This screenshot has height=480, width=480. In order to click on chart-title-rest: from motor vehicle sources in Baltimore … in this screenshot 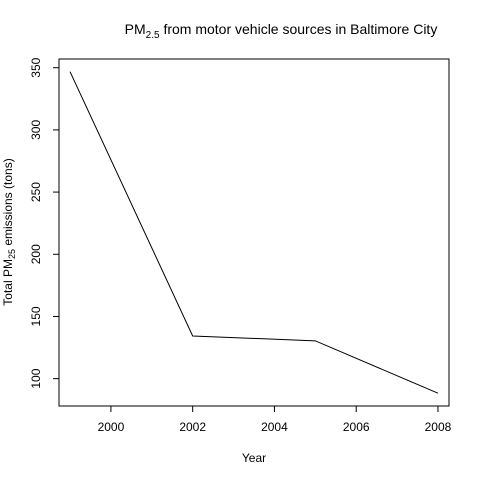, I will do `click(299, 29)`.